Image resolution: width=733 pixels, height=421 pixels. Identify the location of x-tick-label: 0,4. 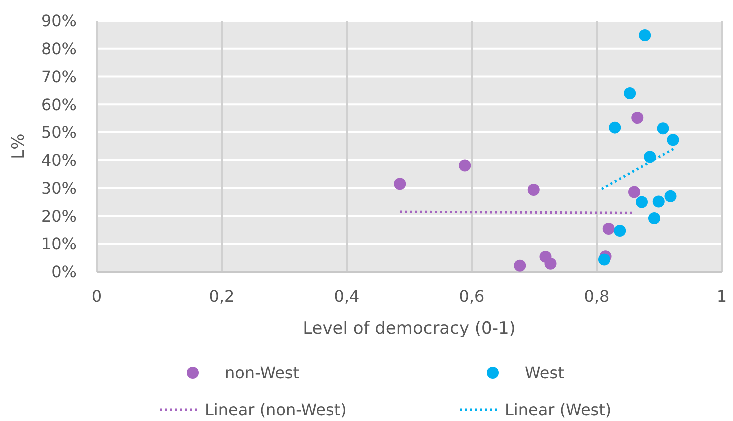
(347, 296).